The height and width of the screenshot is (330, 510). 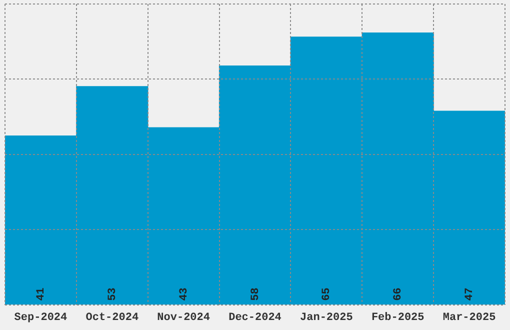 I want to click on x-tick-label: Sep-2024, so click(x=41, y=318).